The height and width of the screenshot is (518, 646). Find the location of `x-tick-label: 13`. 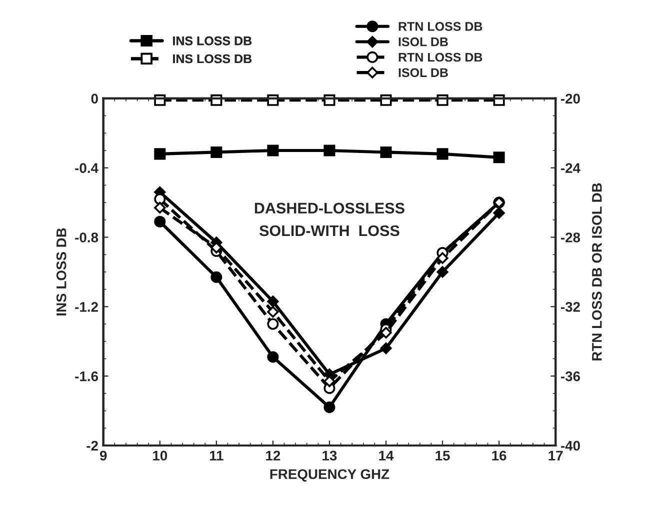

x-tick-label: 13 is located at coordinates (329, 455).